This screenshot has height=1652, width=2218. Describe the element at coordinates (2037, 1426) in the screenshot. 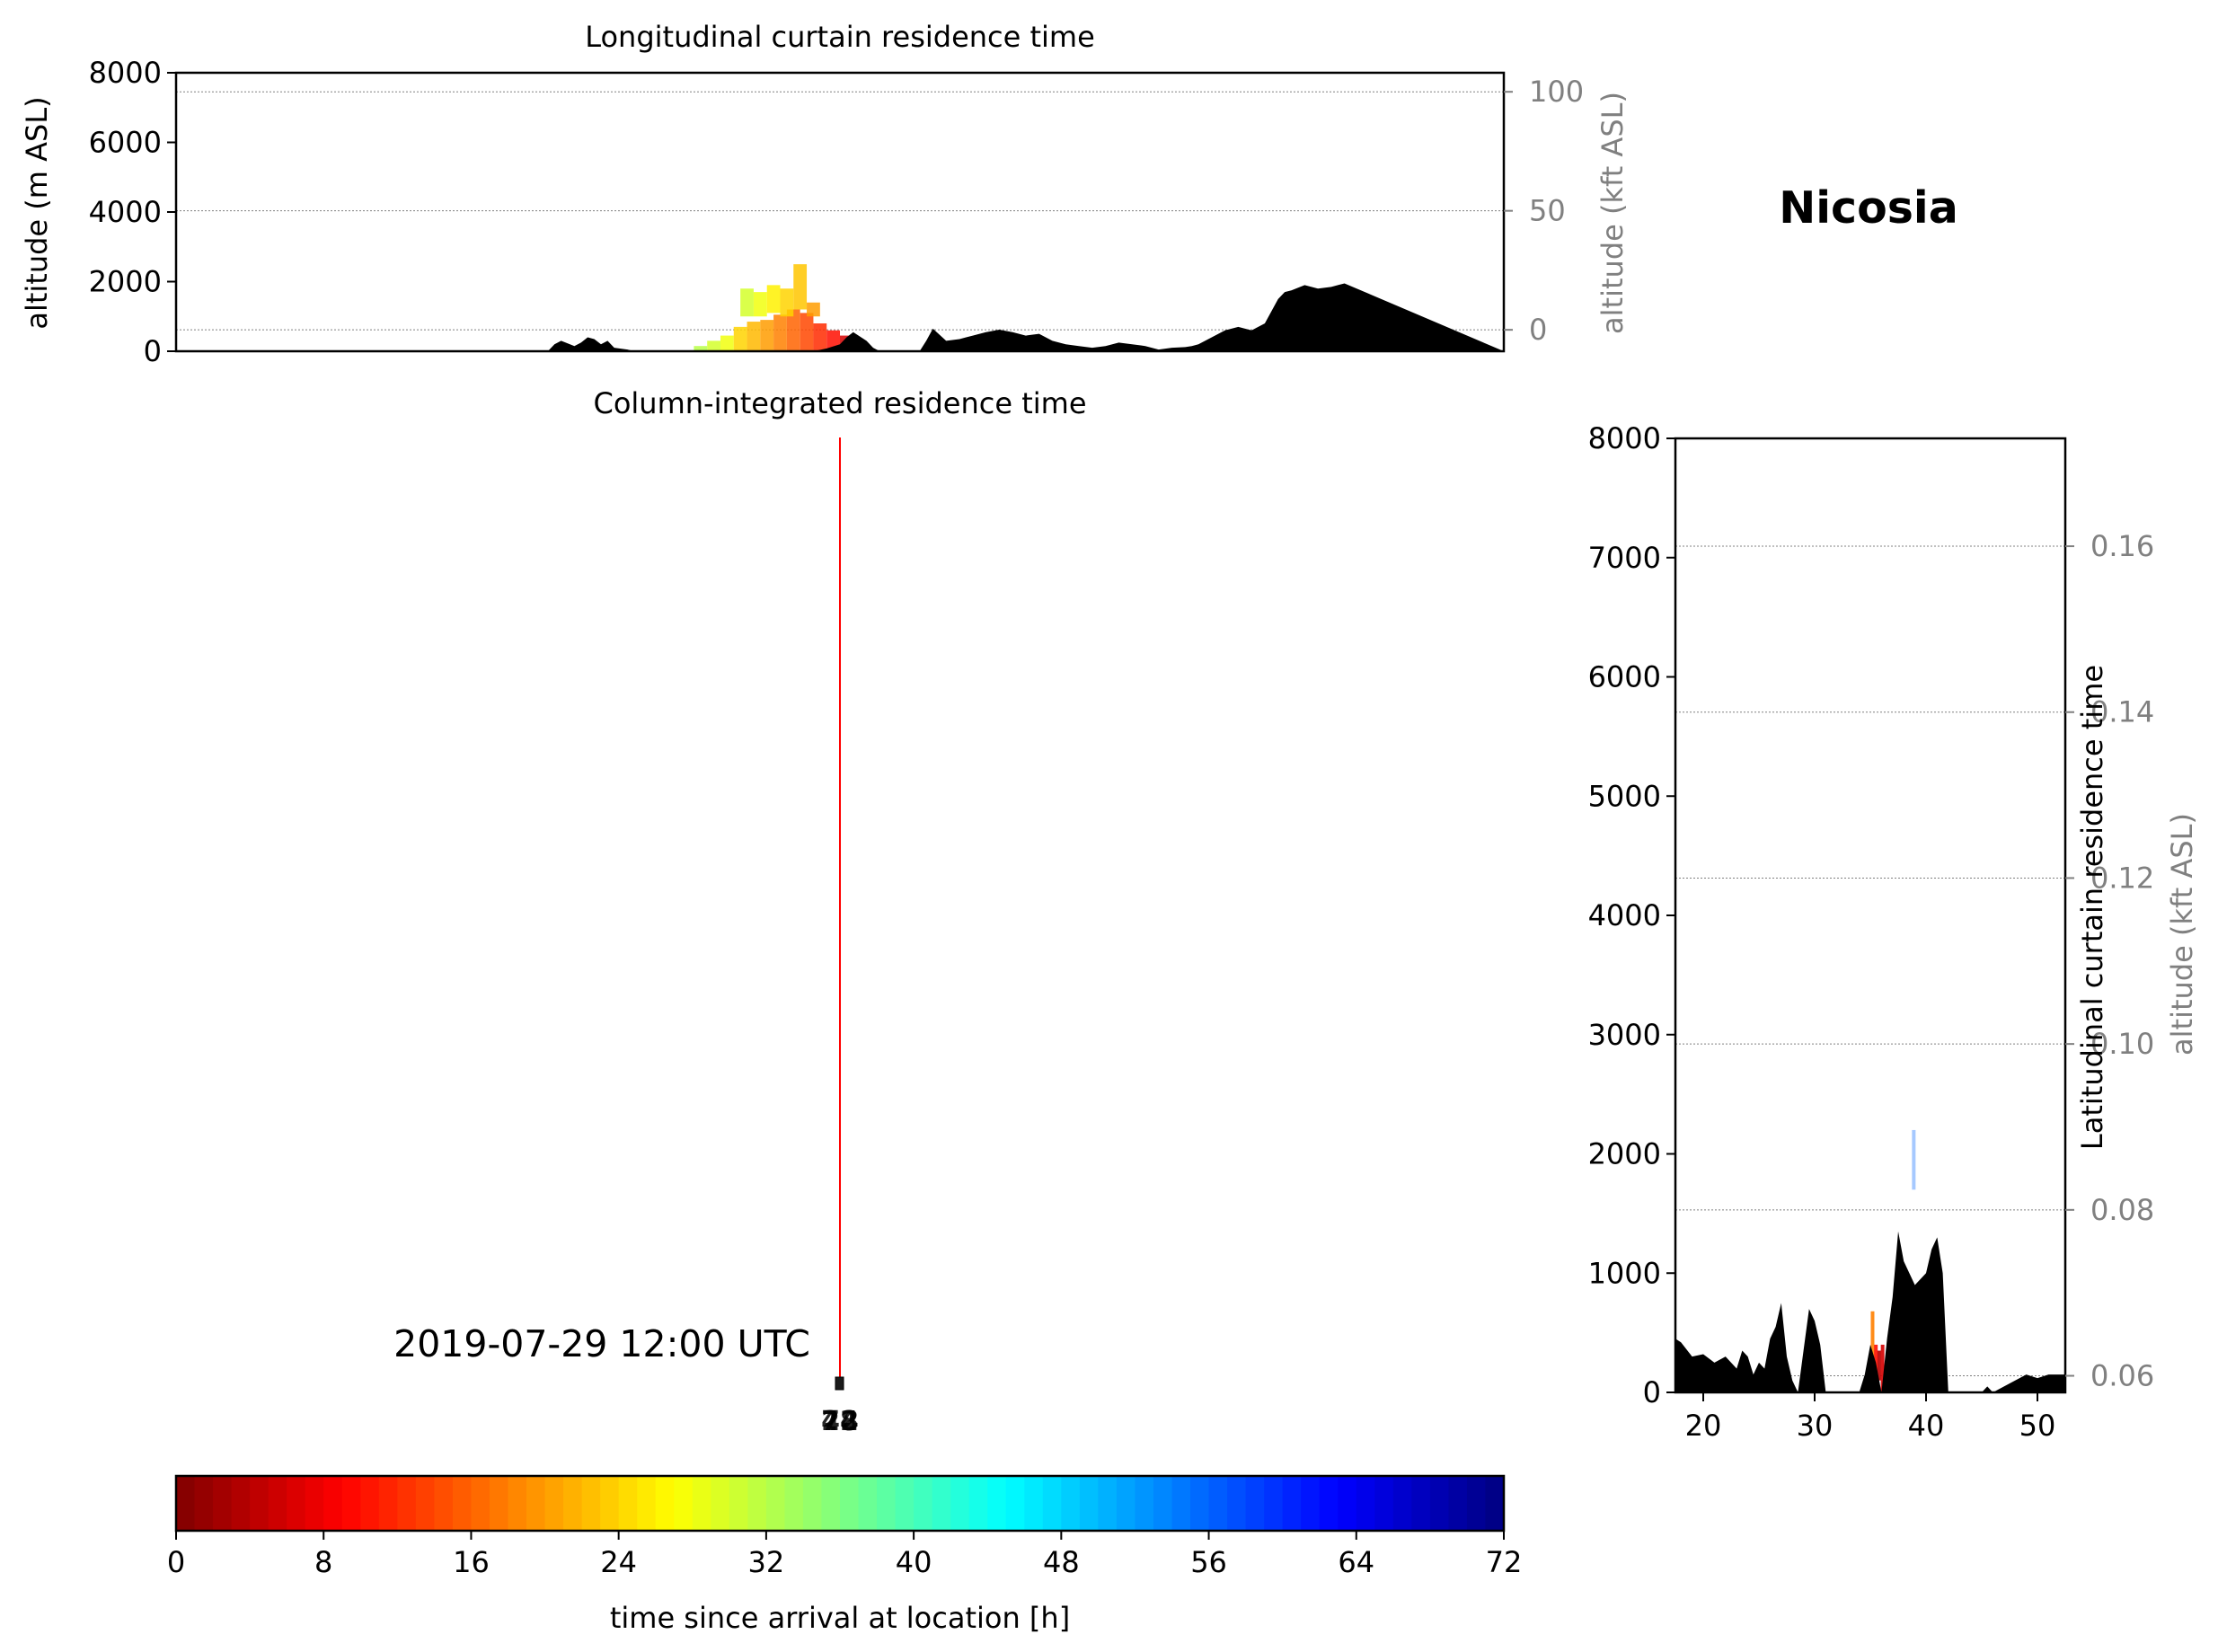

I see `latitudinal-xtick-label: 50` at that location.